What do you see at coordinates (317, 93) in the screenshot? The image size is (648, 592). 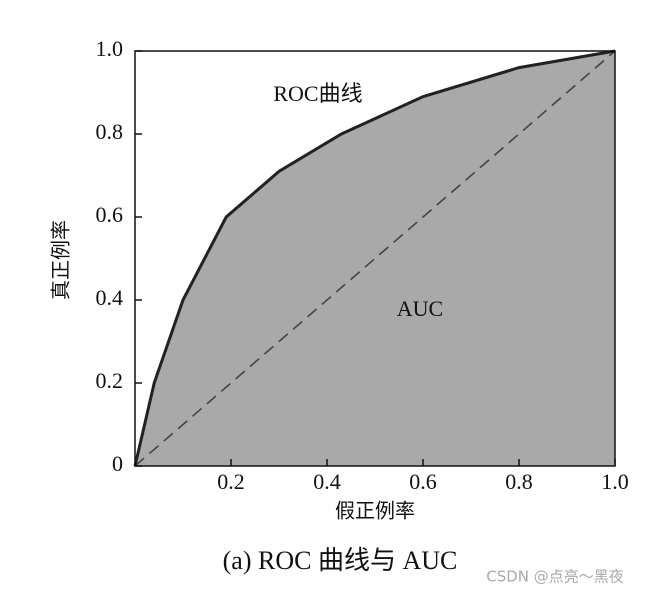 I see `curve-annotation: ROC曲线` at bounding box center [317, 93].